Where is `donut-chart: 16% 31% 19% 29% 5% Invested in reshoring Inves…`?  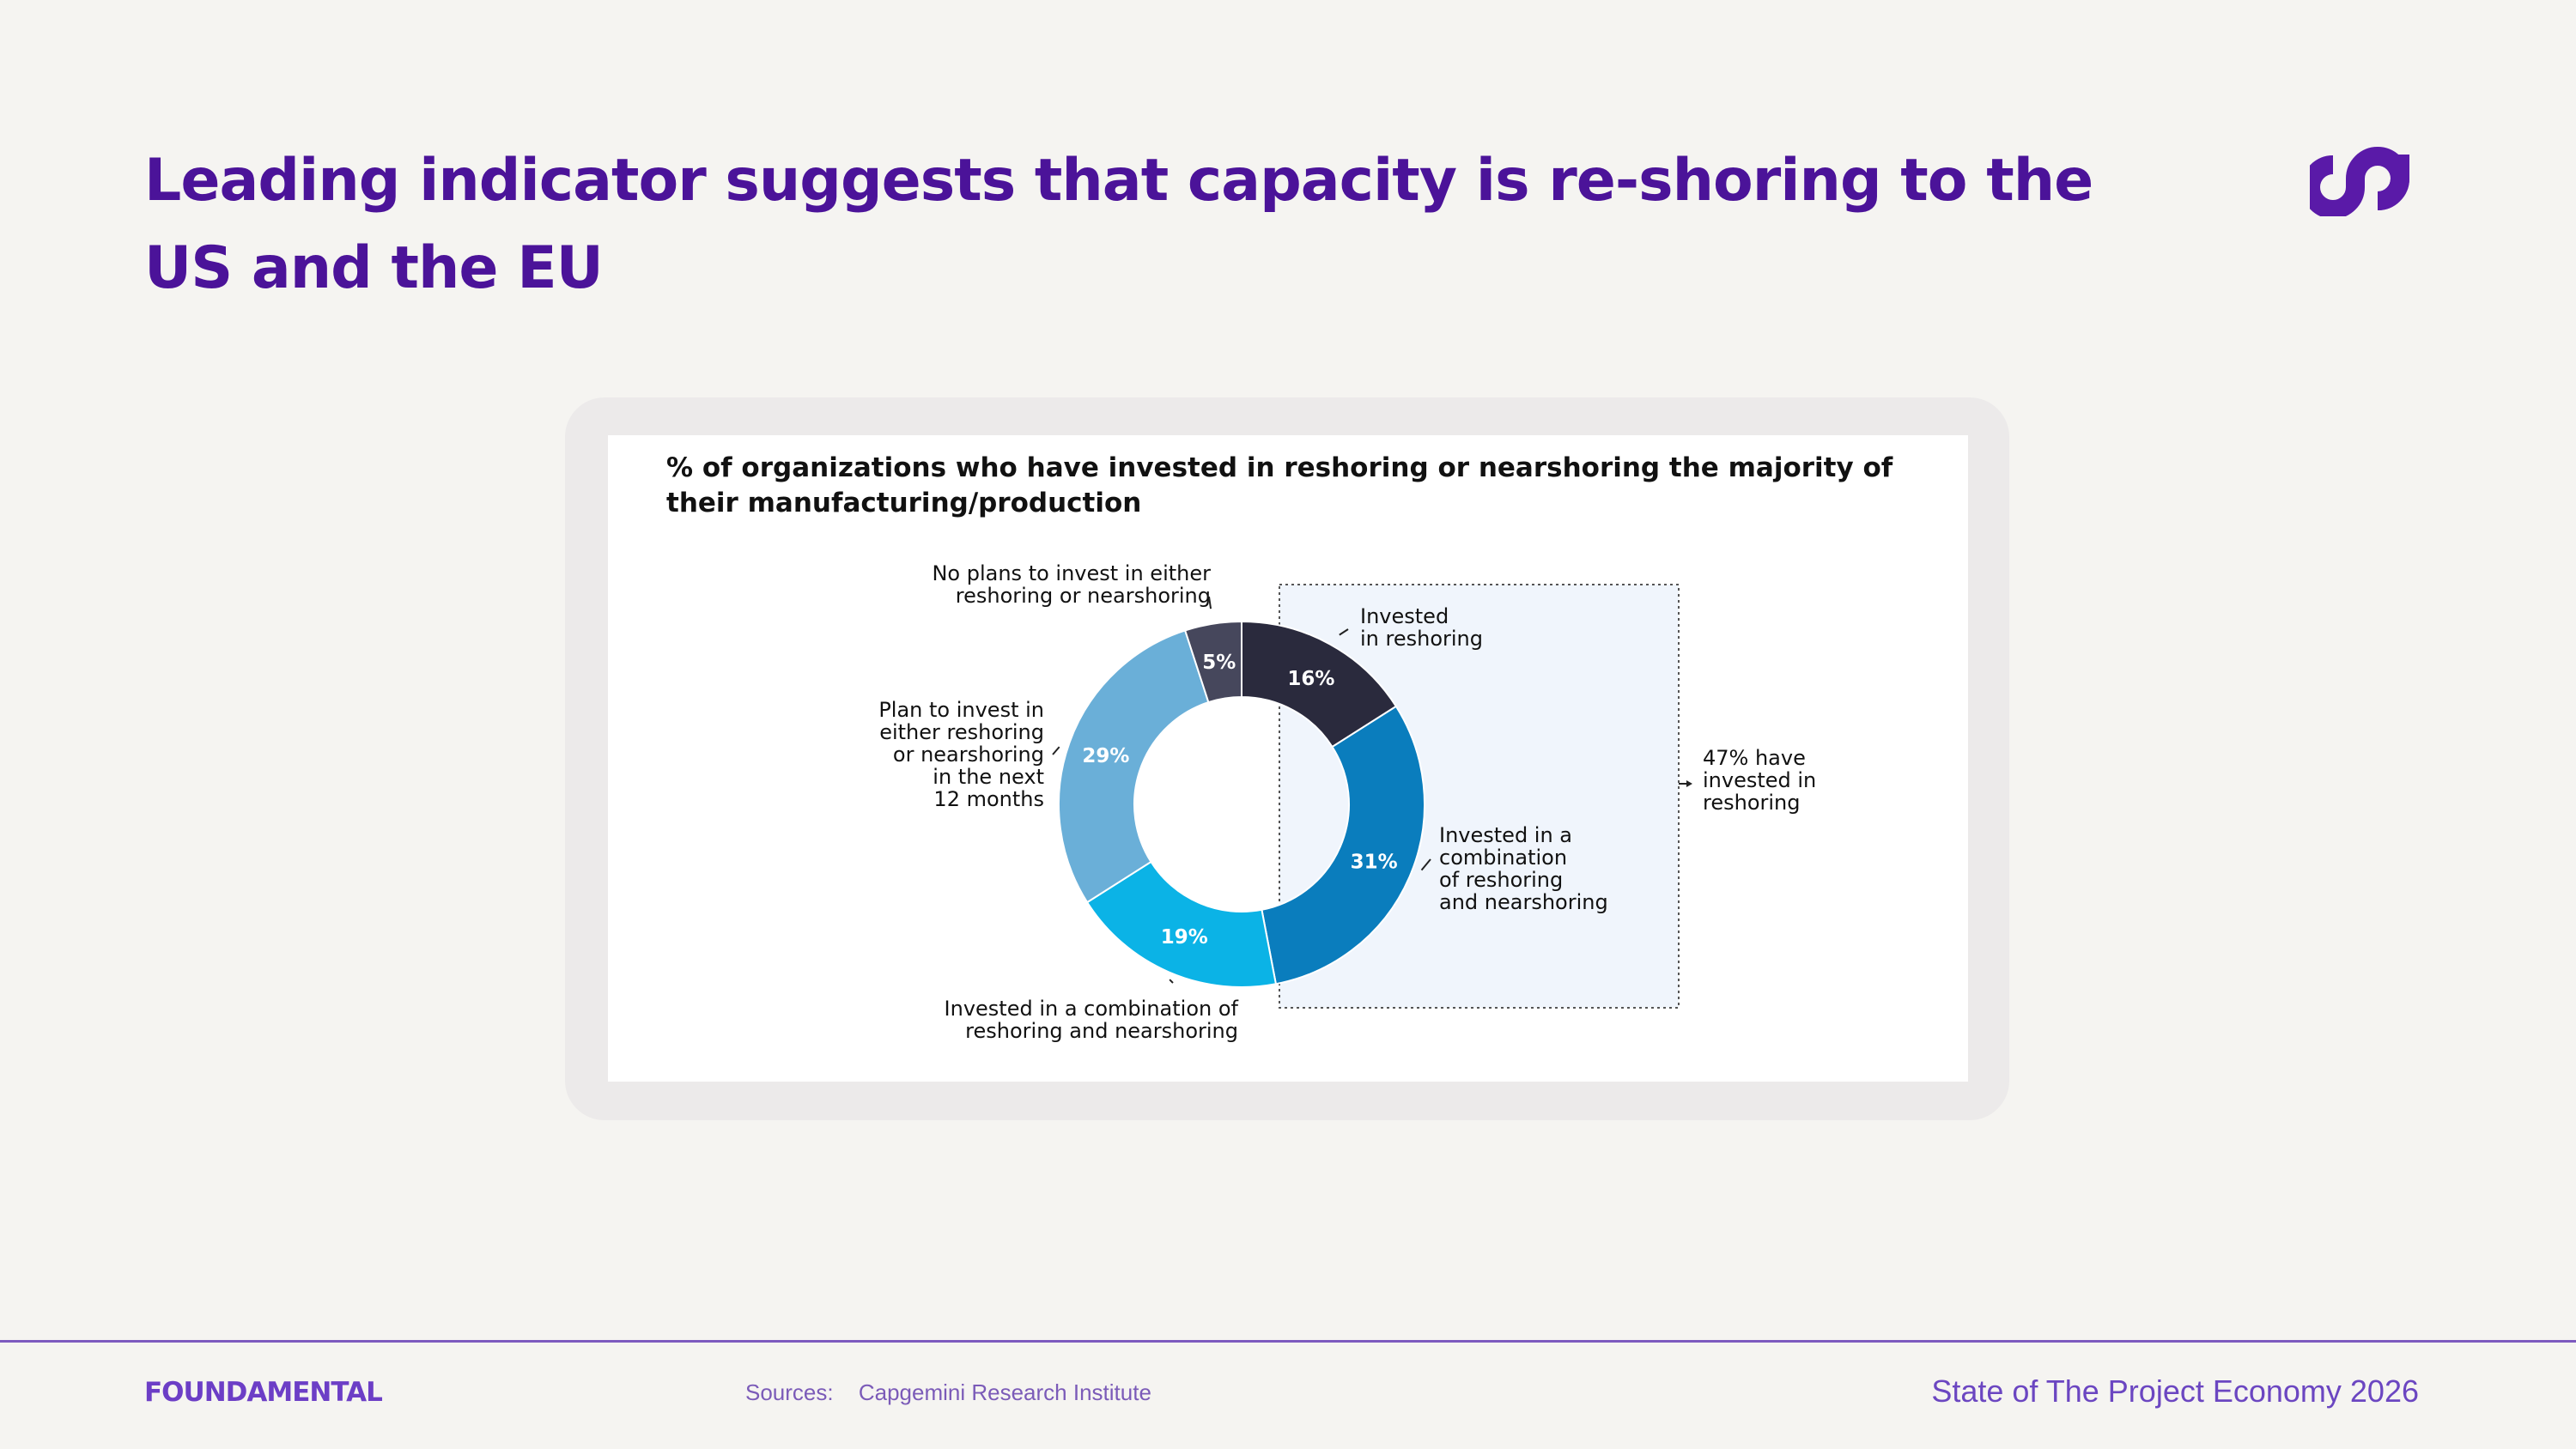 donut-chart: 16% 31% 19% 29% 5% Invested in reshoring Inves… is located at coordinates (1347, 802).